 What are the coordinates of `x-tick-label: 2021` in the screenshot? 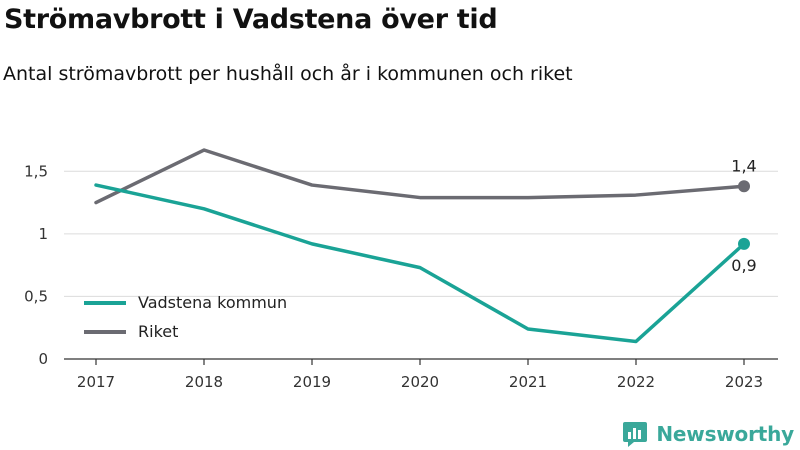 It's located at (528, 382).